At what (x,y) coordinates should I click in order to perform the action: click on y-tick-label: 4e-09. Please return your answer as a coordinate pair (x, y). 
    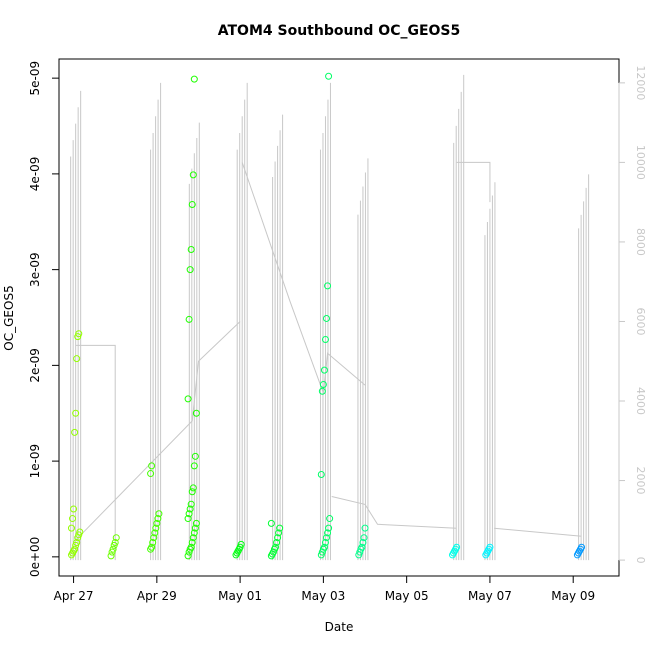
    Looking at the image, I should click on (35, 174).